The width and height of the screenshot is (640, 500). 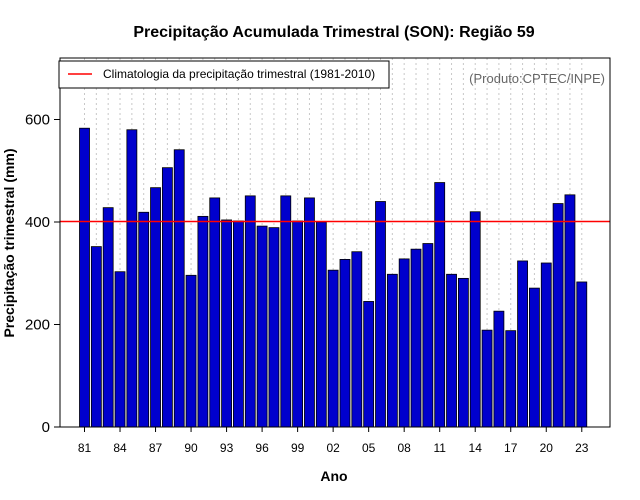 I want to click on bar-1997, so click(x=274, y=327).